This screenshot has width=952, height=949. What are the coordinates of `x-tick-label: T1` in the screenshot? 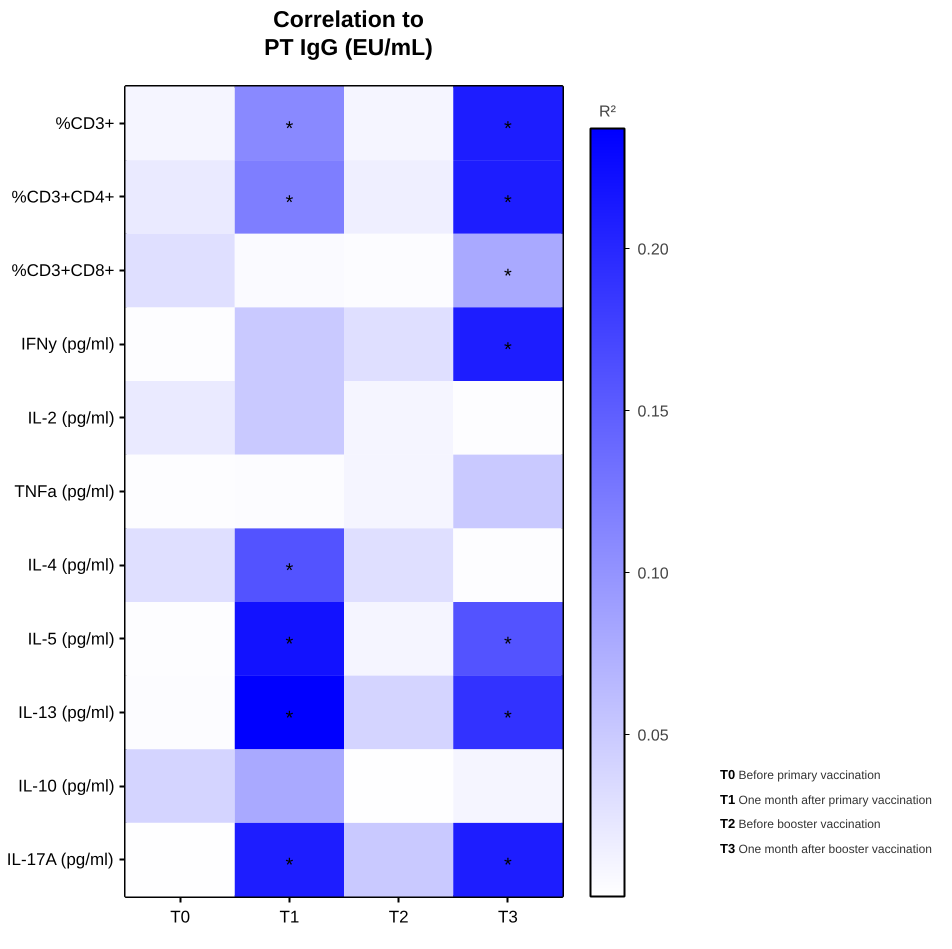 It's located at (289, 917).